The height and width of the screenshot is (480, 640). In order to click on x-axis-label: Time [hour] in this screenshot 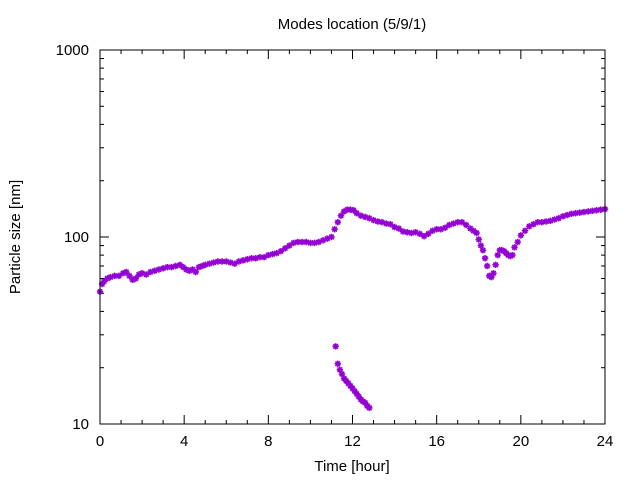, I will do `click(351, 466)`.